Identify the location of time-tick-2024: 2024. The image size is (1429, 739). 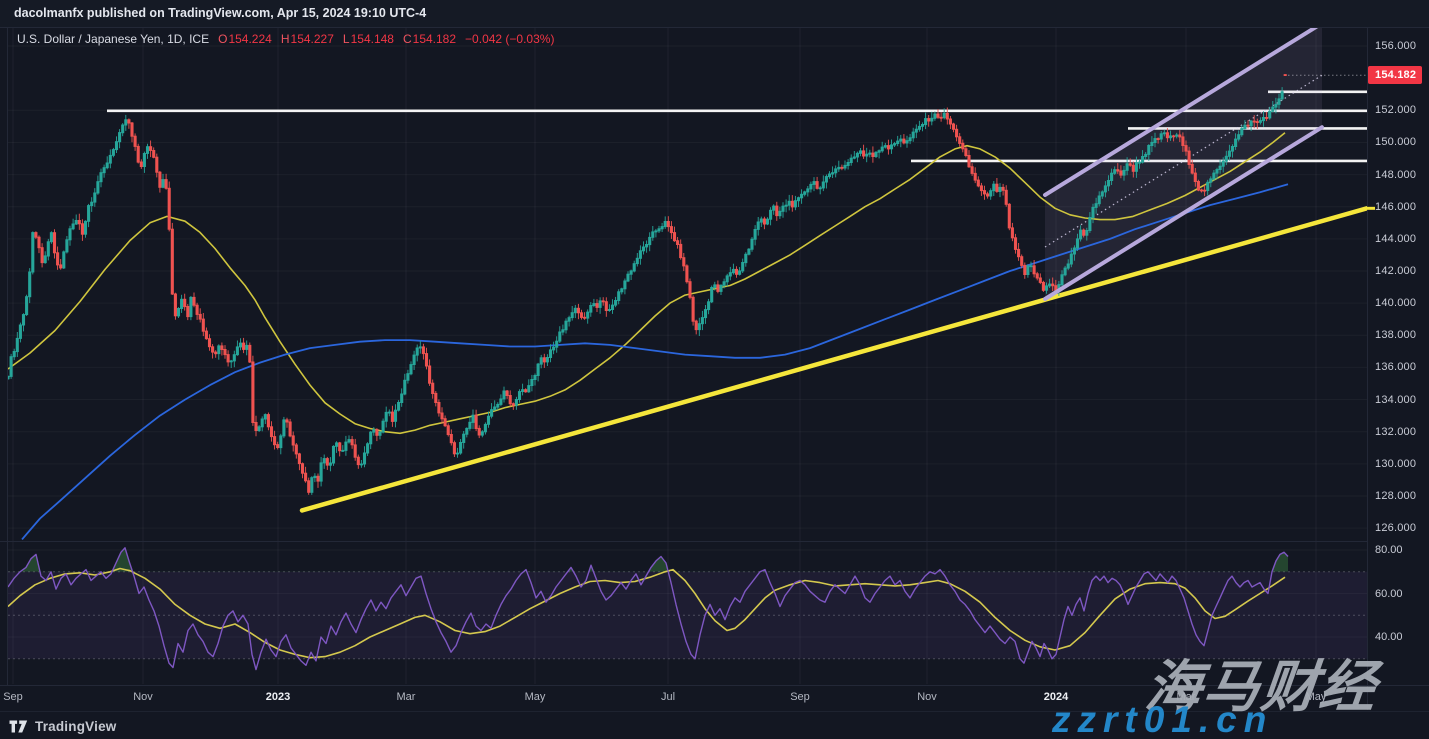
(1056, 697).